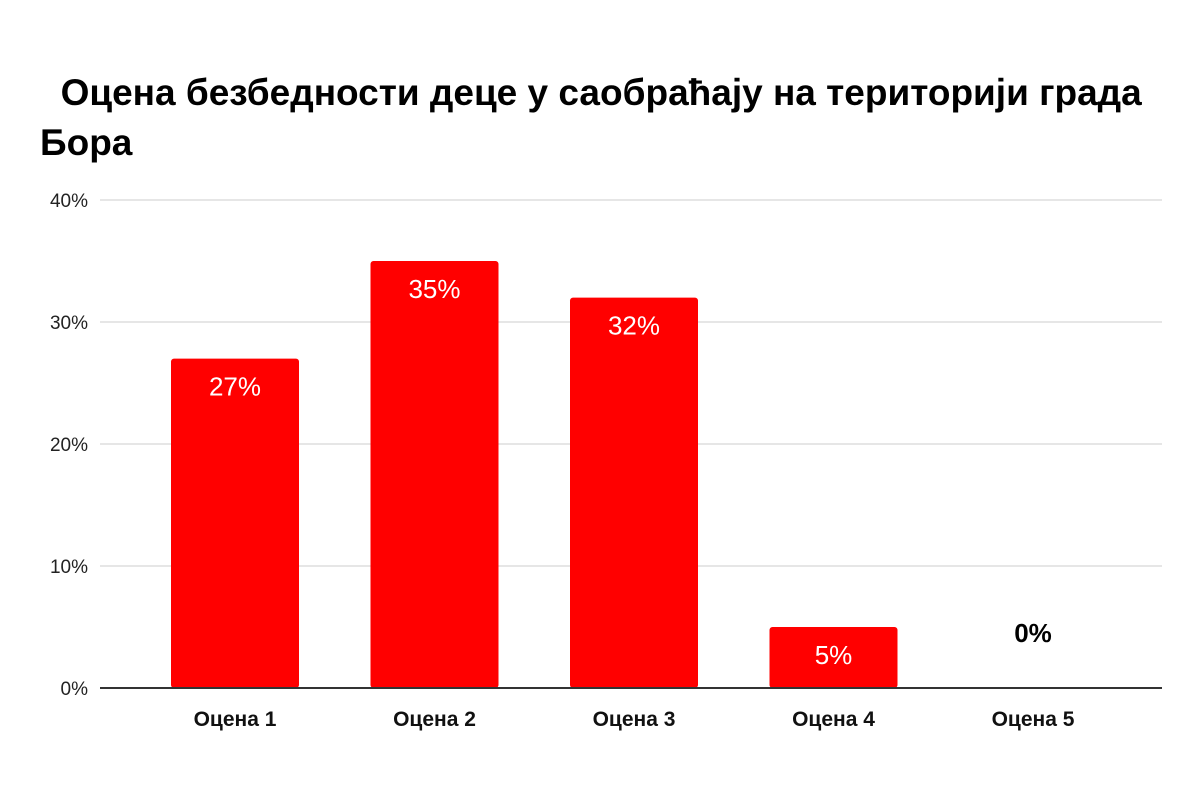 Image resolution: width=1200 pixels, height=800 pixels. Describe the element at coordinates (235, 387) in the screenshot. I see `data-label: 27%` at that location.